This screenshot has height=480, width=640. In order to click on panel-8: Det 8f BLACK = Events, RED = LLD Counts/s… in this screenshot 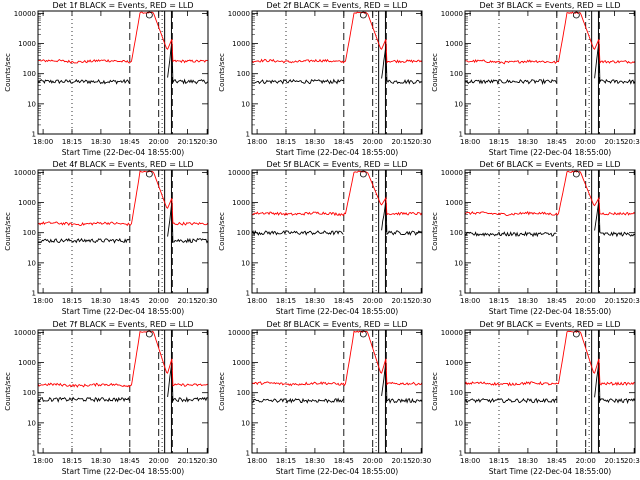, I will do `click(324, 398)`.